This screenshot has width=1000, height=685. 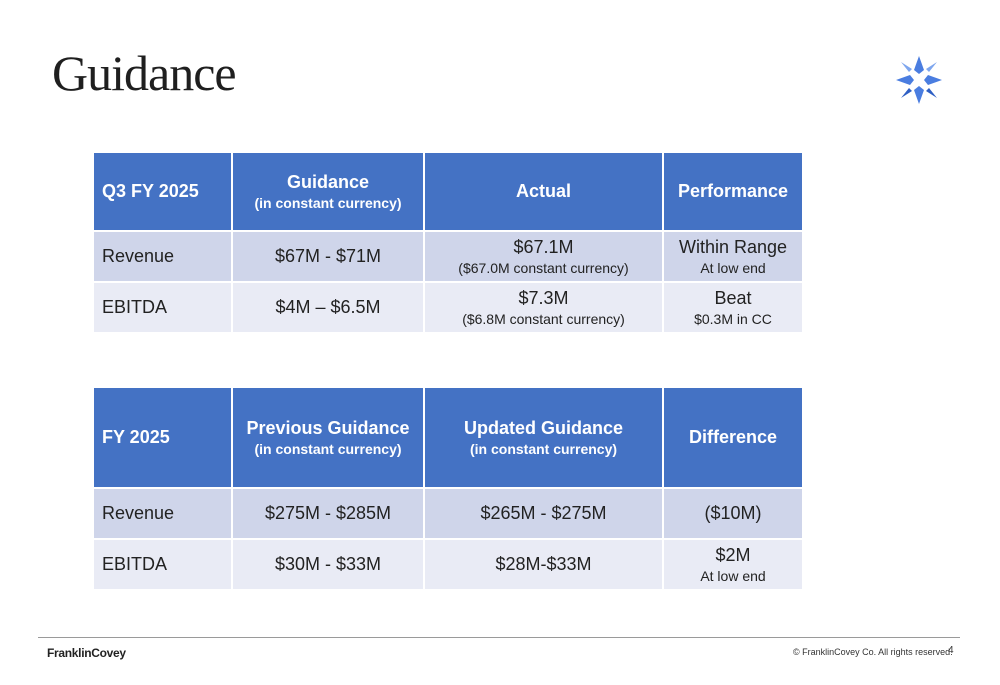 What do you see at coordinates (919, 80) in the screenshot?
I see `star-compass-icon` at bounding box center [919, 80].